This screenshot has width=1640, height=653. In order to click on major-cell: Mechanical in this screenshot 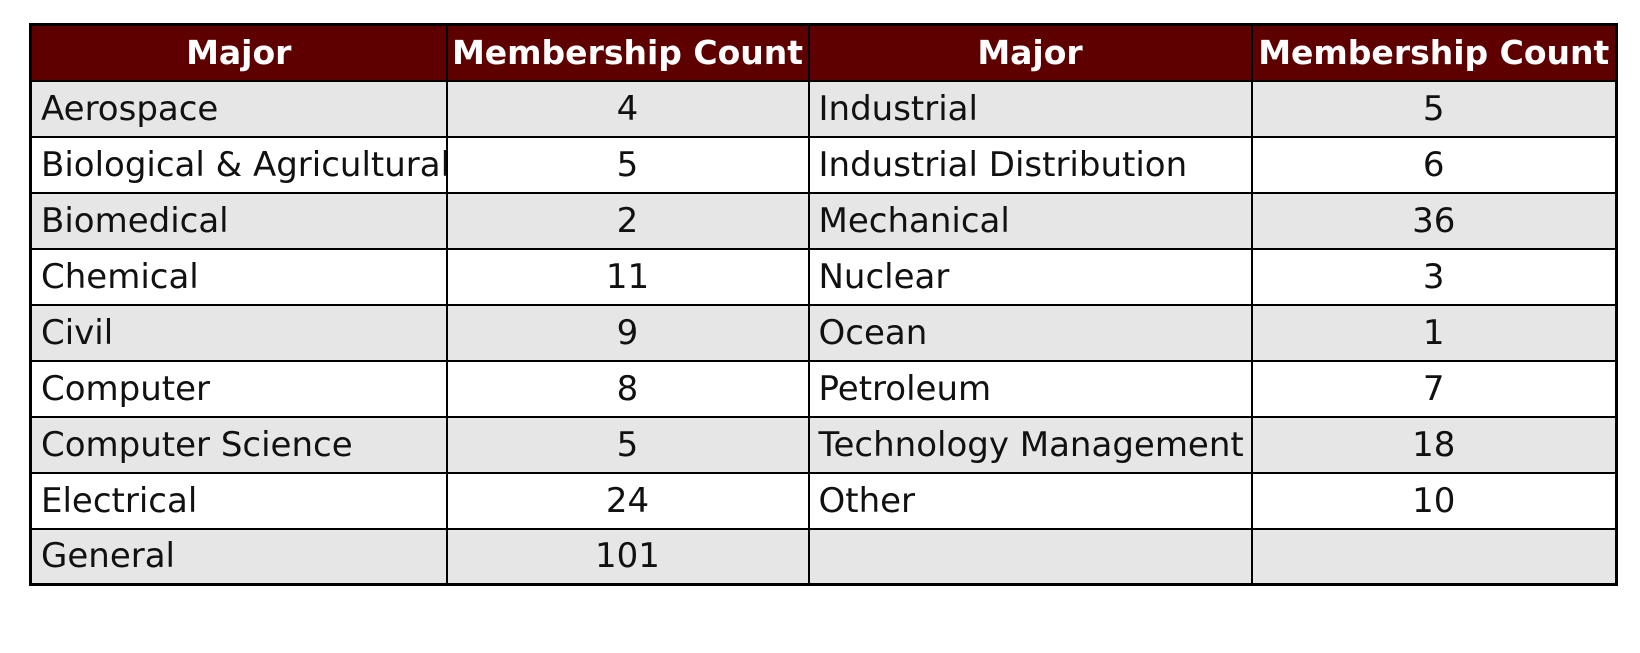, I will do `click(1030, 220)`.